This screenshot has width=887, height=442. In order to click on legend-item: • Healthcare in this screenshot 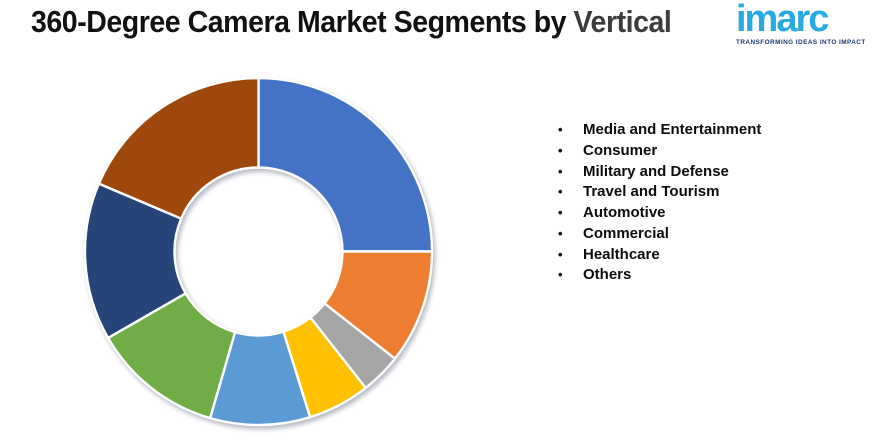, I will do `click(659, 255)`.